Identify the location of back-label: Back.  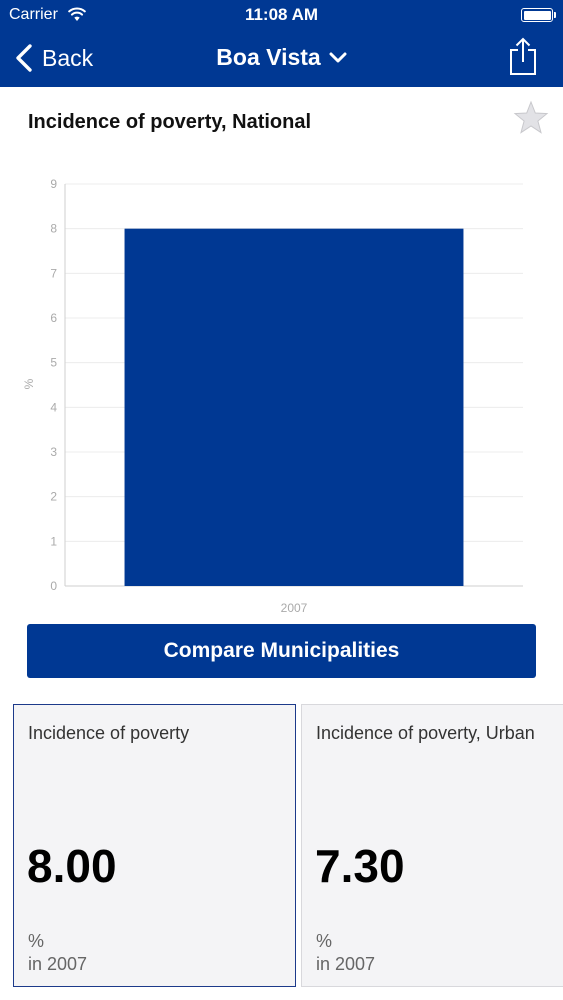
(68, 57).